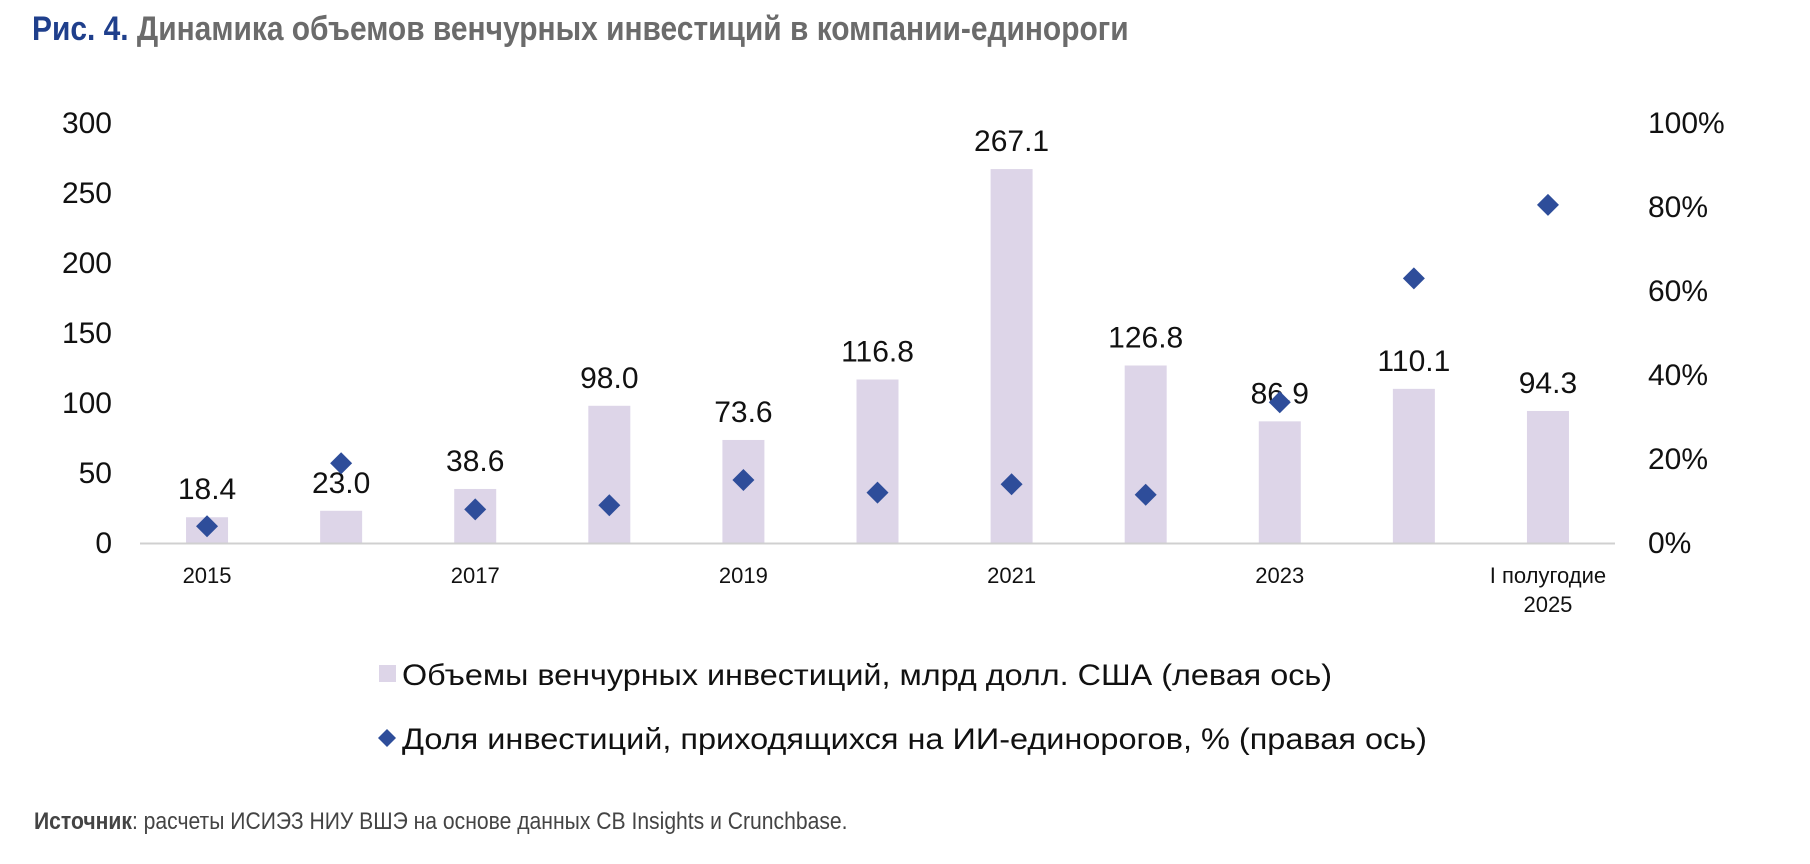 This screenshot has height=864, width=1810. Describe the element at coordinates (1669, 543) in the screenshot. I see `y-right-tick-label: 0%` at that location.